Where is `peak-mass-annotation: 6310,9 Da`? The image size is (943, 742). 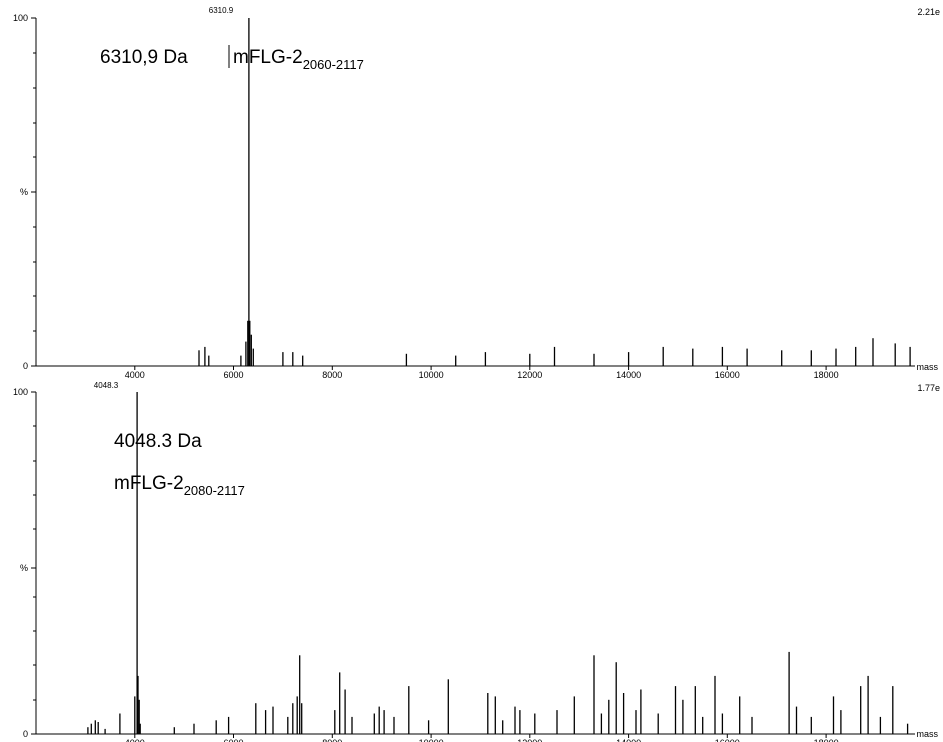
peak-mass-annotation: 6310,9 Da is located at coordinates (144, 57).